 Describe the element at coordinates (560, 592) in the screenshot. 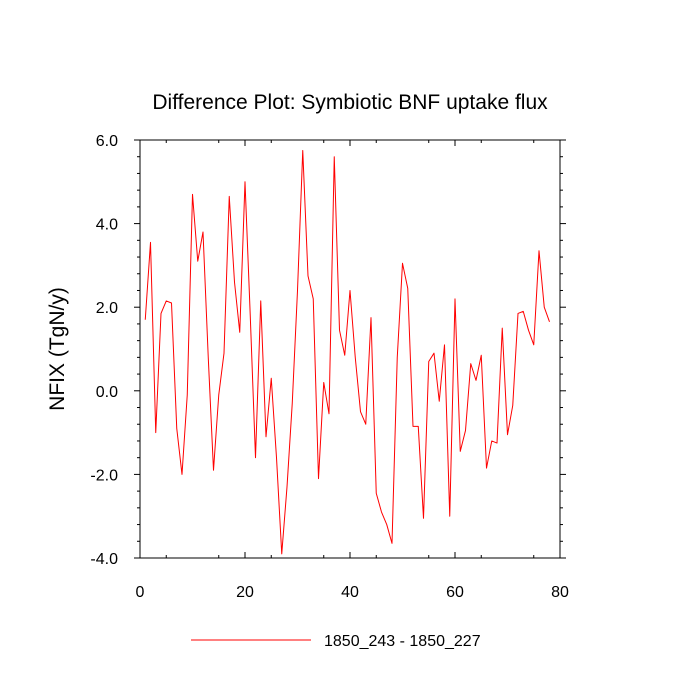

I see `x-tick-label: 80` at that location.